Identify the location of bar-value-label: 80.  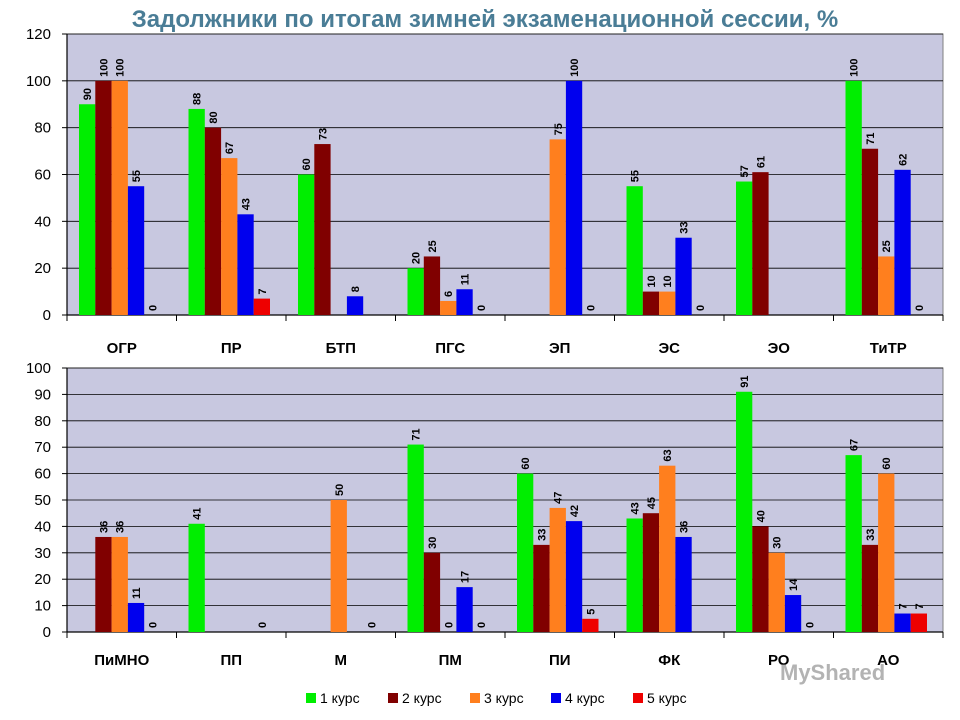
(214, 117).